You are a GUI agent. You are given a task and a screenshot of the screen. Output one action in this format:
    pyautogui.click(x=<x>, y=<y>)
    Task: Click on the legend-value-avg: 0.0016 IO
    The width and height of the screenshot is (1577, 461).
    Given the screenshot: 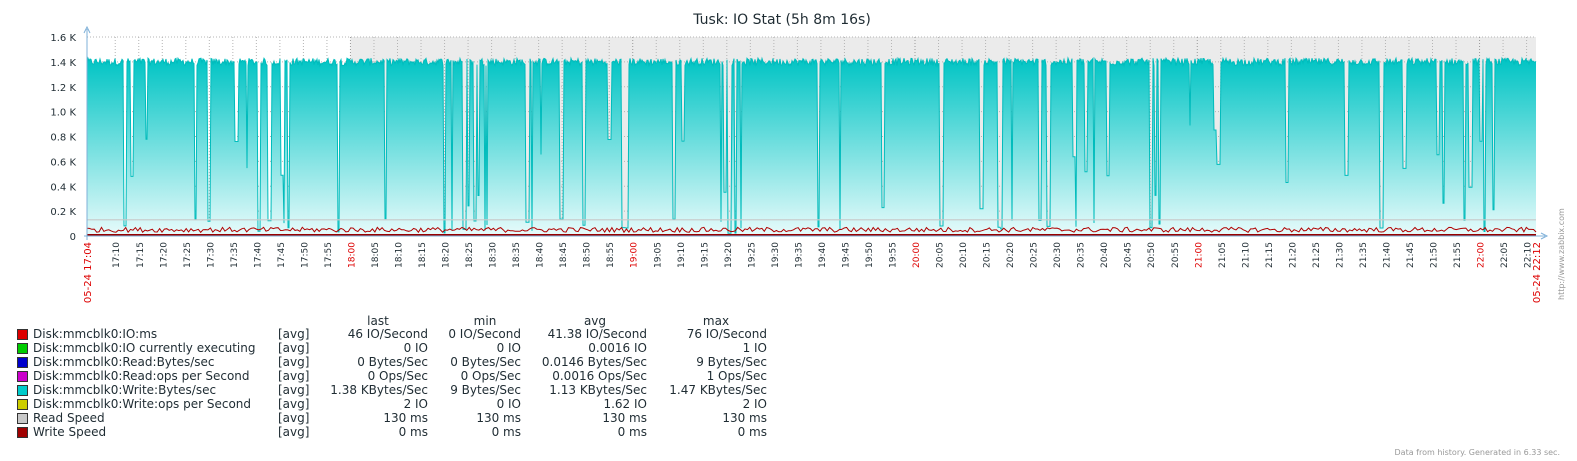 What is the action you would take?
    pyautogui.click(x=617, y=348)
    